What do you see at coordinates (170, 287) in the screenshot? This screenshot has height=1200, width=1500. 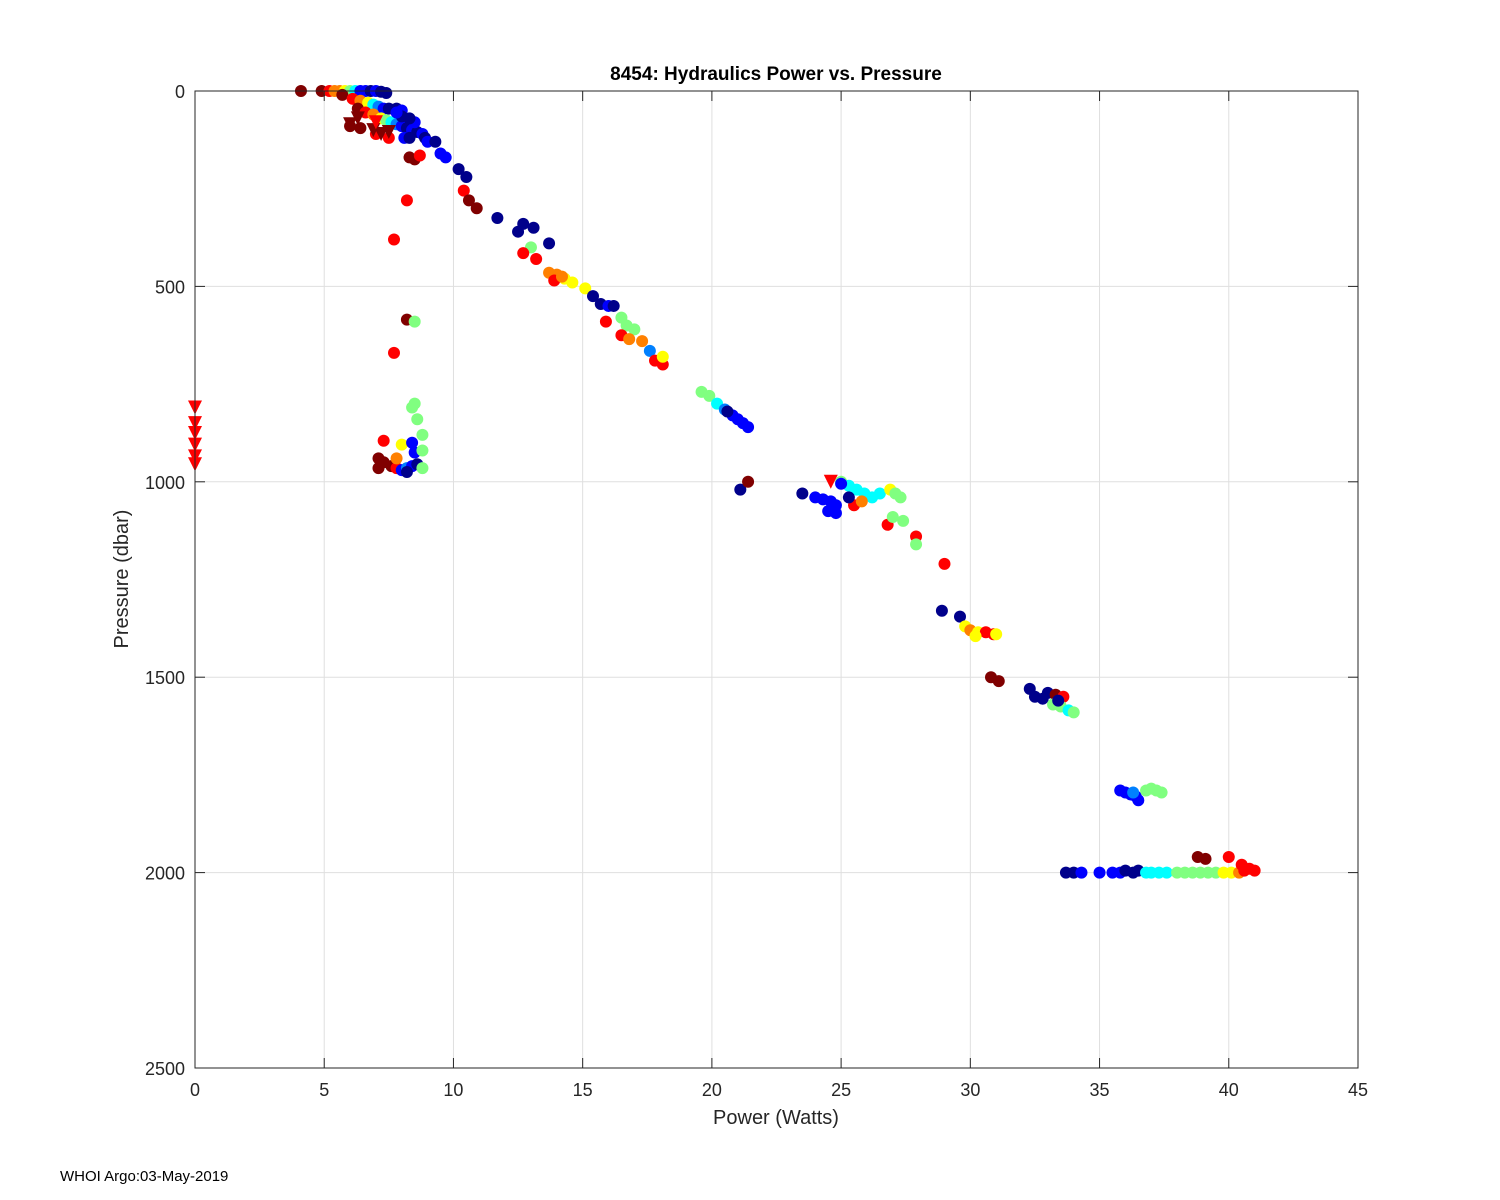 I see `y-tick-label: 500` at bounding box center [170, 287].